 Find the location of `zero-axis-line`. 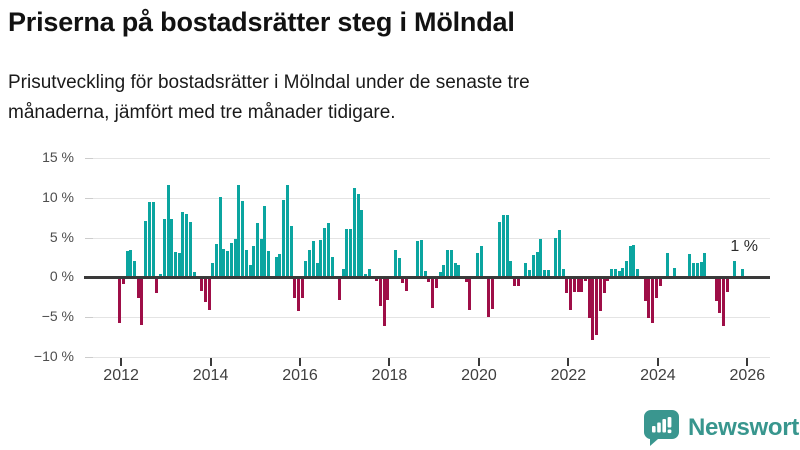

zero-axis-line is located at coordinates (427, 277).